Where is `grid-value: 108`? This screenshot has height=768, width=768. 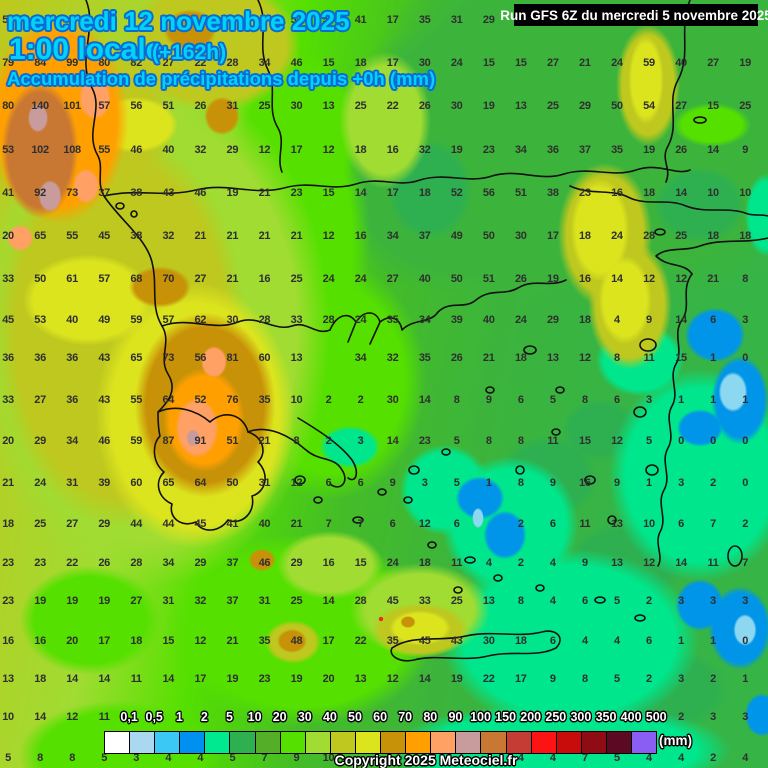 grid-value: 108 is located at coordinates (72, 150).